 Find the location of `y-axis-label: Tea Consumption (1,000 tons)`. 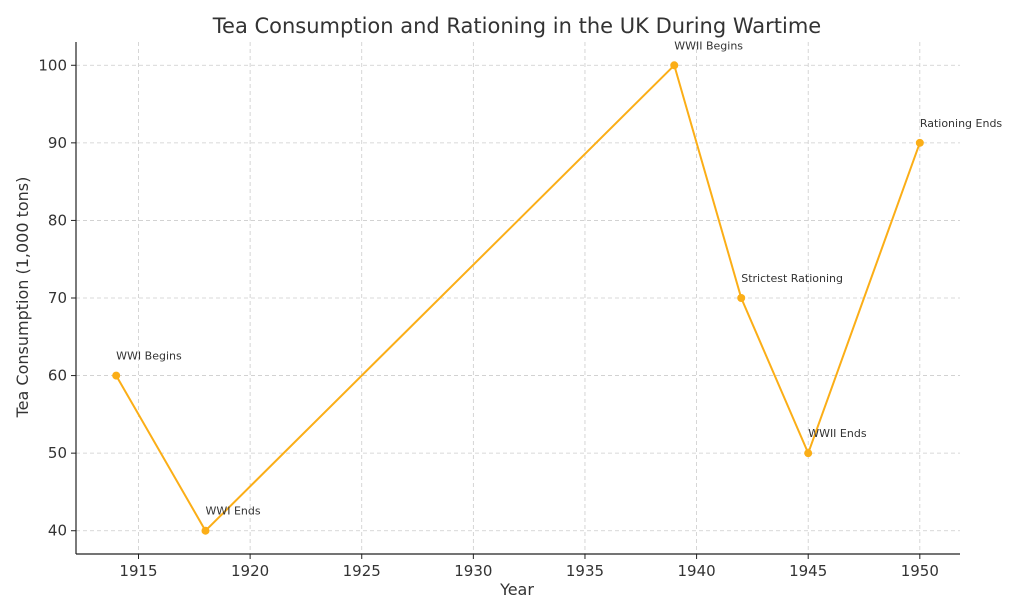

y-axis-label: Tea Consumption (1,000 tons) is located at coordinates (22, 298).